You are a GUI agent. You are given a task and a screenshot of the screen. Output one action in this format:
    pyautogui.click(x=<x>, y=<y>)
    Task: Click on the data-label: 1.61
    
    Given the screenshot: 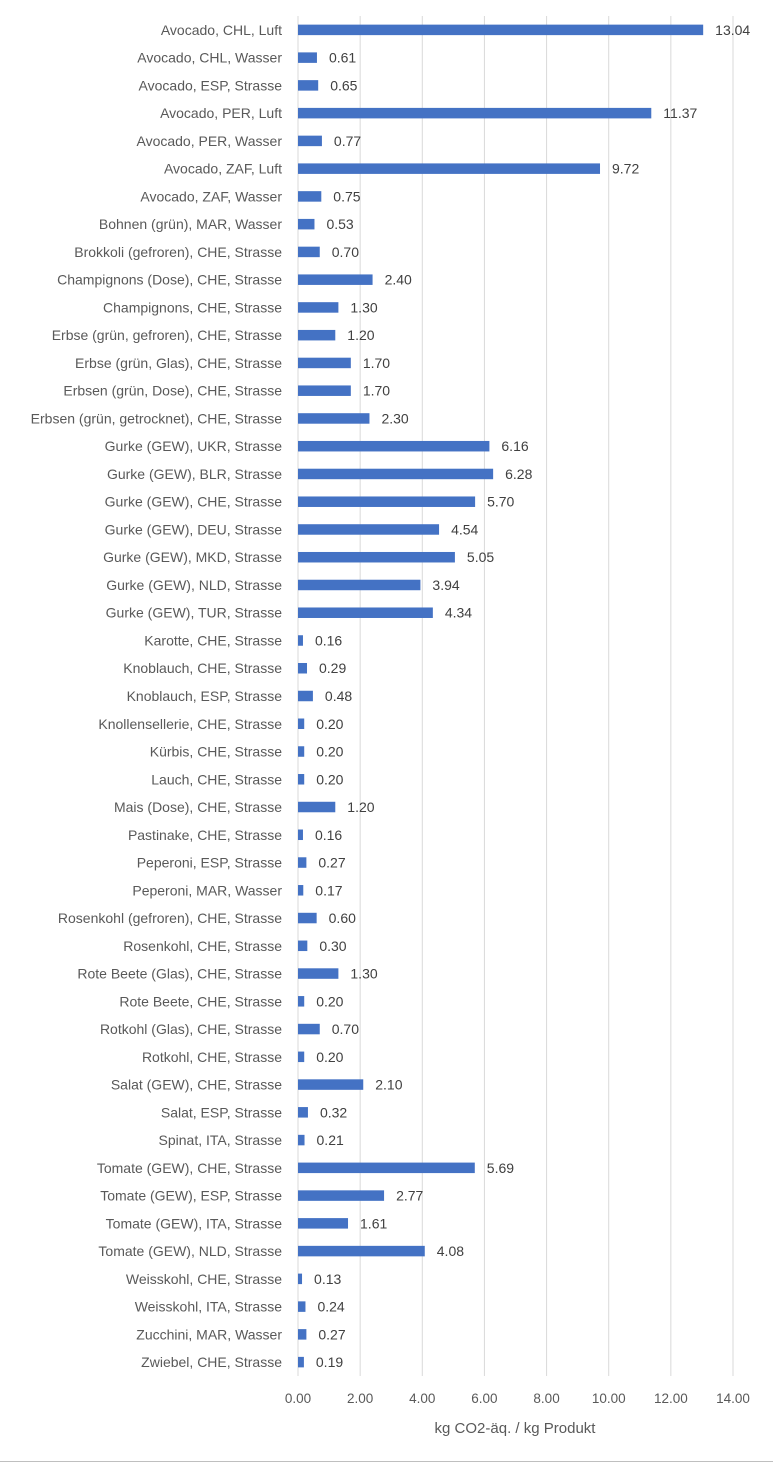 What is the action you would take?
    pyautogui.click(x=373, y=1223)
    